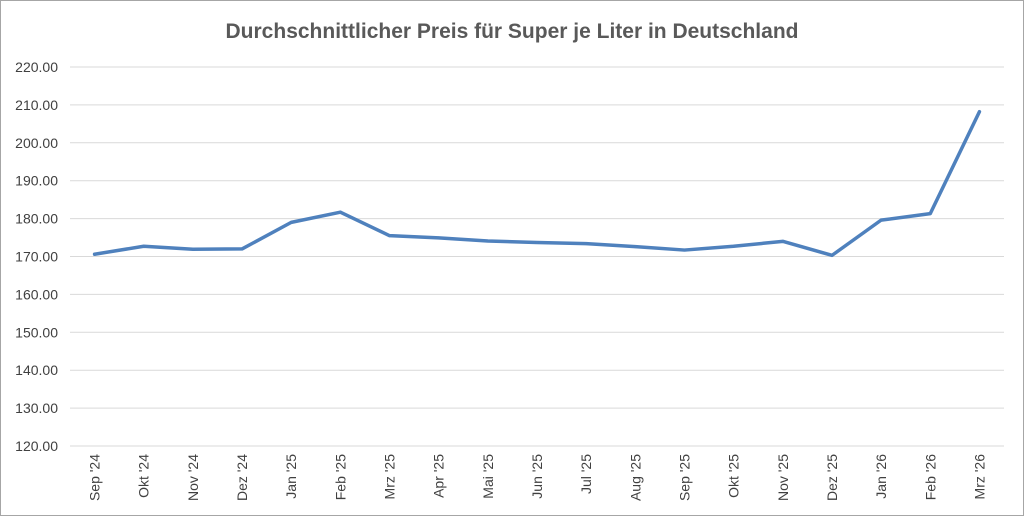  Describe the element at coordinates (36, 105) in the screenshot. I see `y-tick-label: 210.00` at that location.